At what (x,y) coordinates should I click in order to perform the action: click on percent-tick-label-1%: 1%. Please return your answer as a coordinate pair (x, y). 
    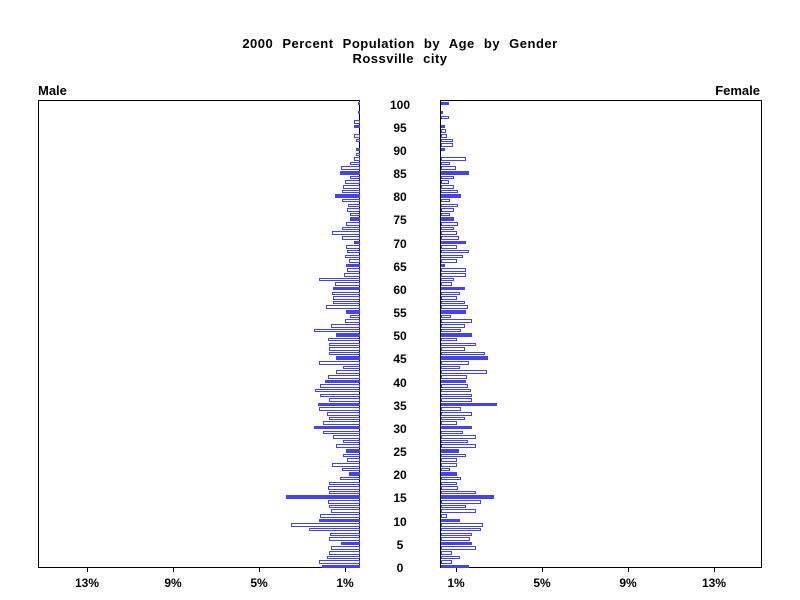
    Looking at the image, I should click on (456, 583).